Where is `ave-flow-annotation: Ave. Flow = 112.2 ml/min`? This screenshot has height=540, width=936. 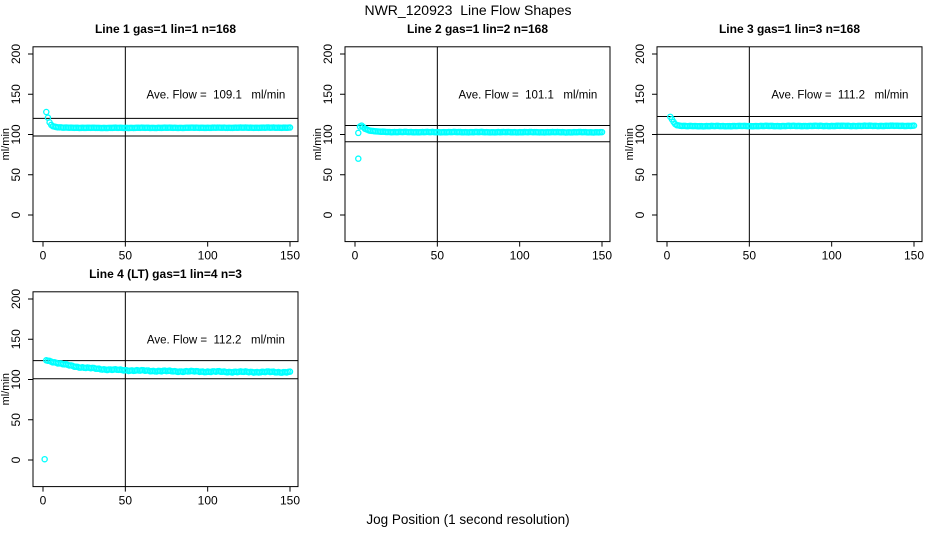
ave-flow-annotation: Ave. Flow = 112.2 ml/min is located at coordinates (216, 340).